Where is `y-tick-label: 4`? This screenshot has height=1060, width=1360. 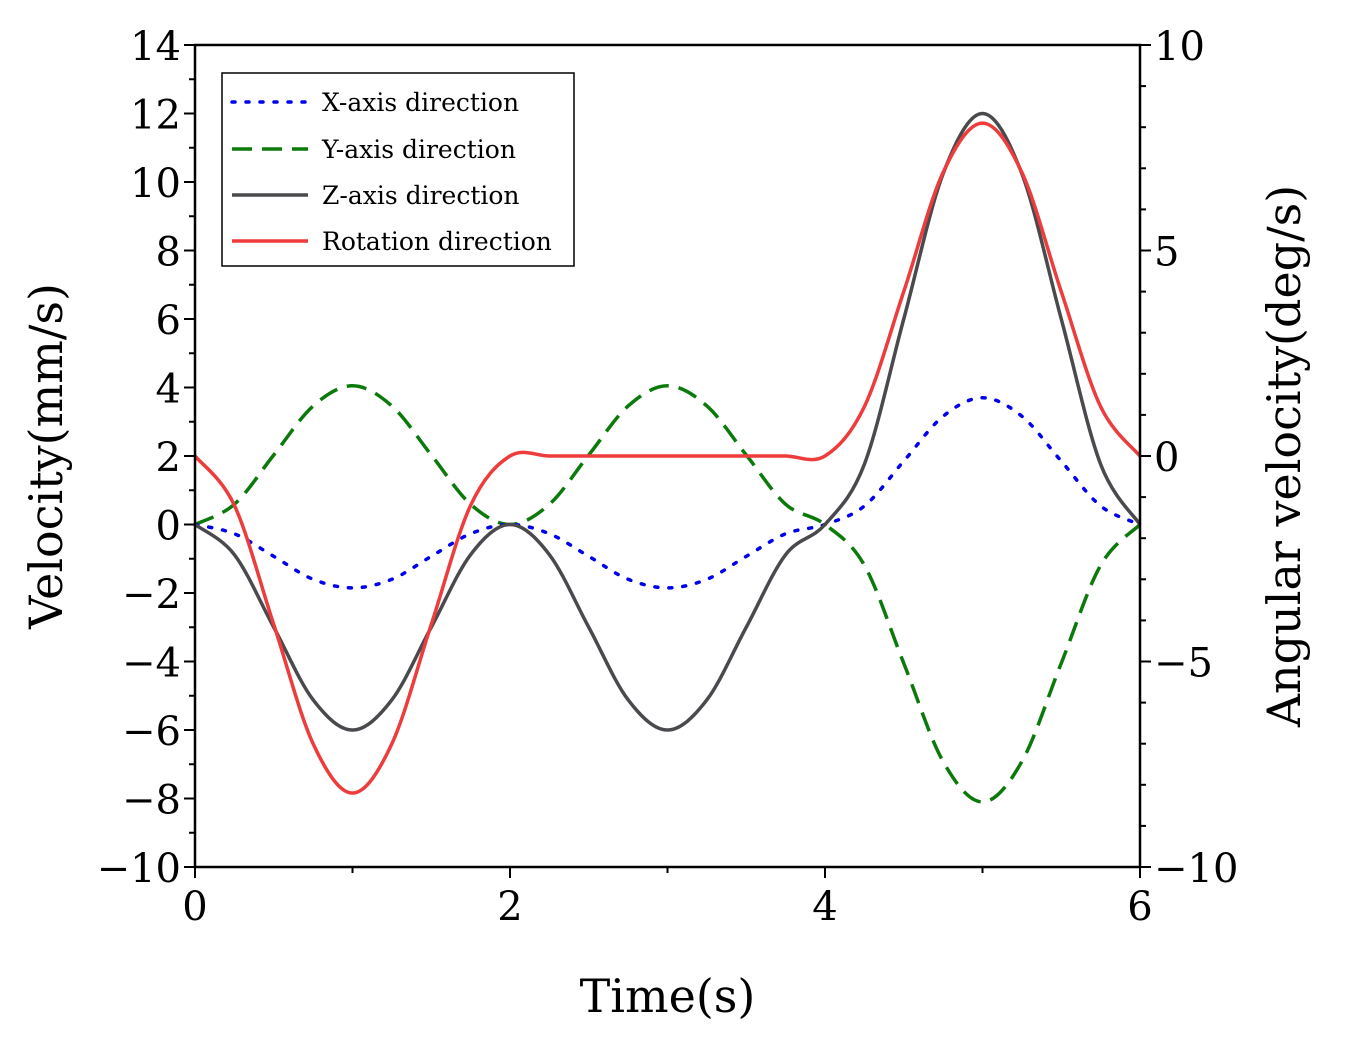 y-tick-label: 4 is located at coordinates (168, 390).